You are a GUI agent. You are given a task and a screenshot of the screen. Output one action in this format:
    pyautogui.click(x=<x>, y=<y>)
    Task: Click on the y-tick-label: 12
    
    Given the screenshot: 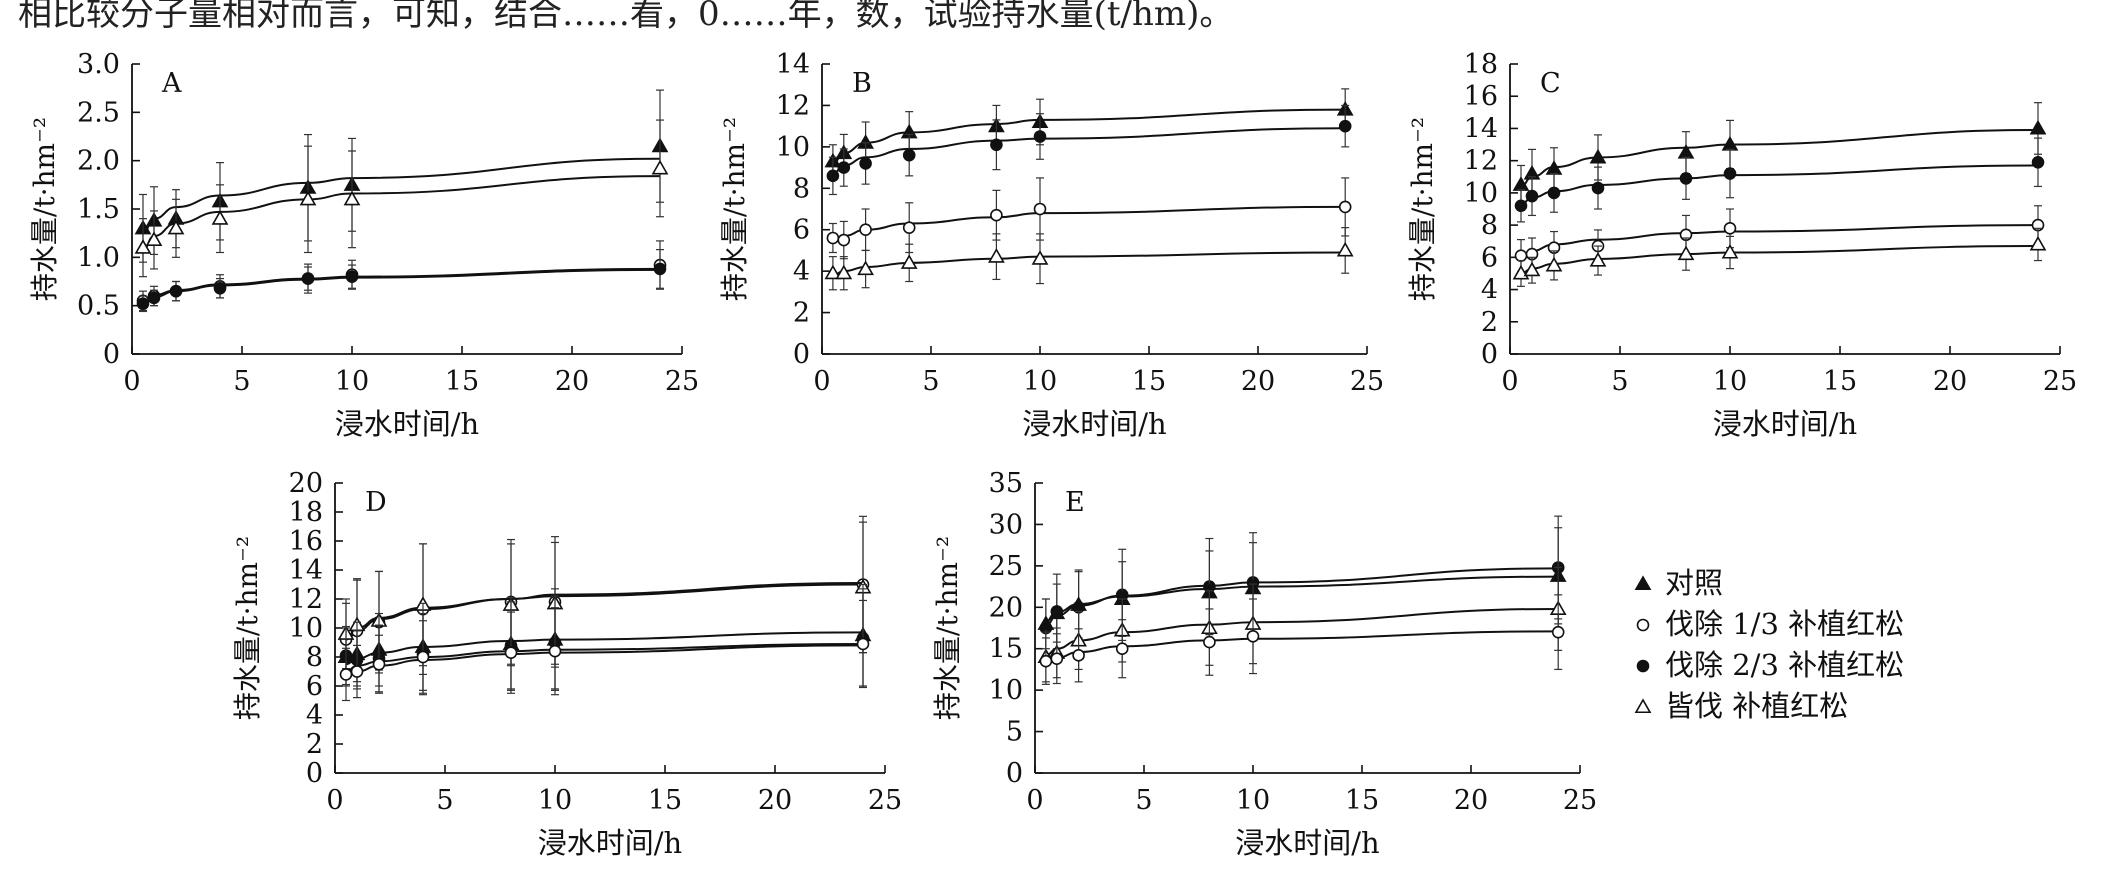 What is the action you would take?
    pyautogui.click(x=306, y=599)
    